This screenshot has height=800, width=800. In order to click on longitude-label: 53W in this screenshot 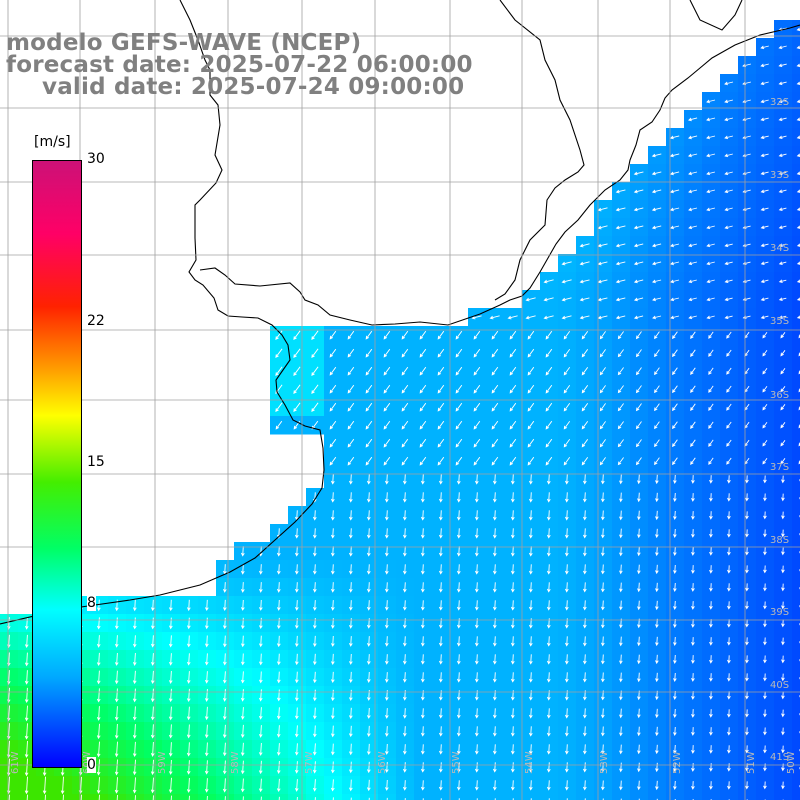, I will do `click(604, 762)`.